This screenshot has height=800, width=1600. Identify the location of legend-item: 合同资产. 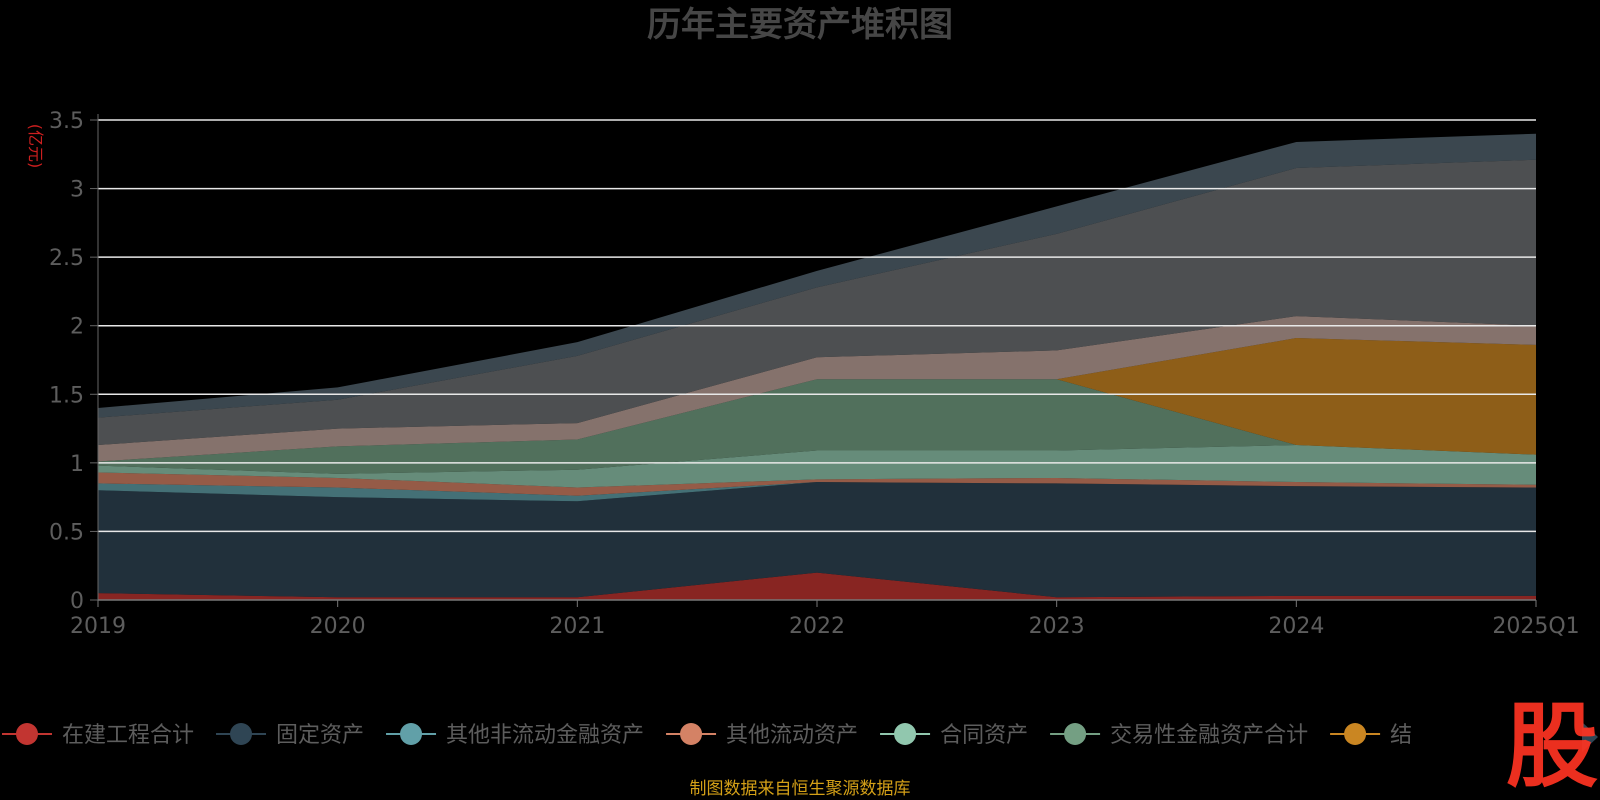
(954, 735).